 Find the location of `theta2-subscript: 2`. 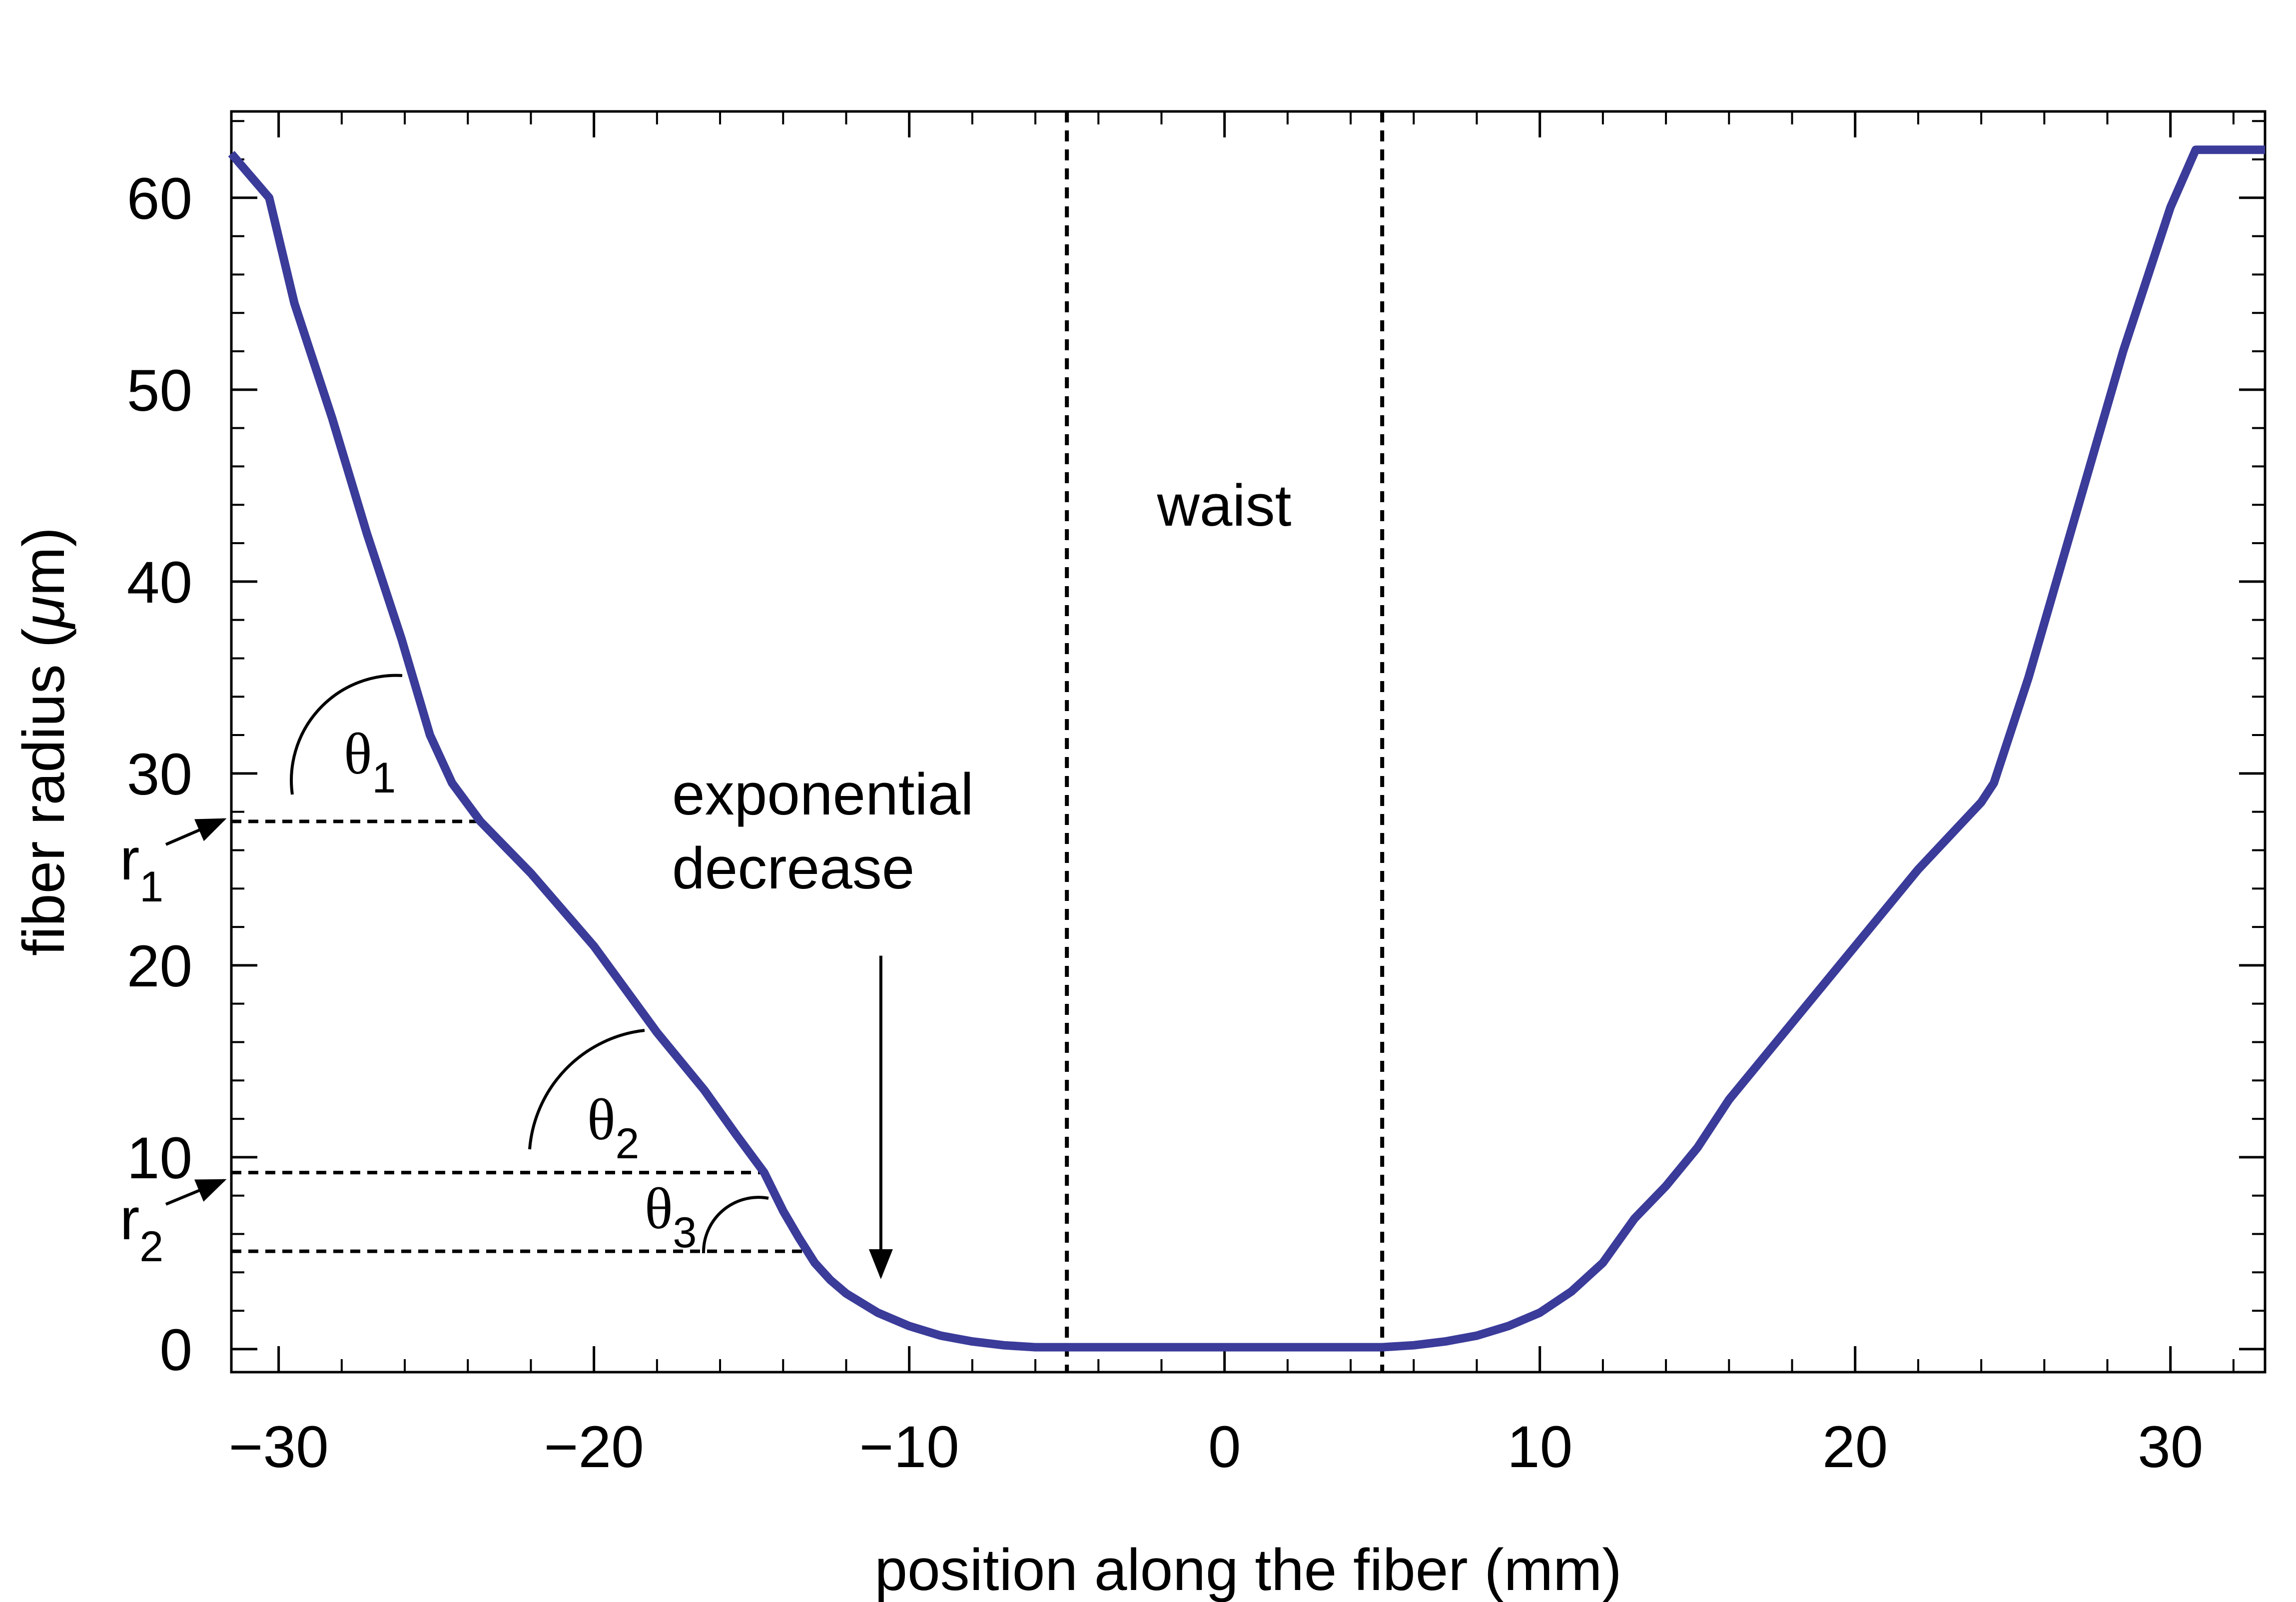

theta2-subscript: 2 is located at coordinates (628, 1144).